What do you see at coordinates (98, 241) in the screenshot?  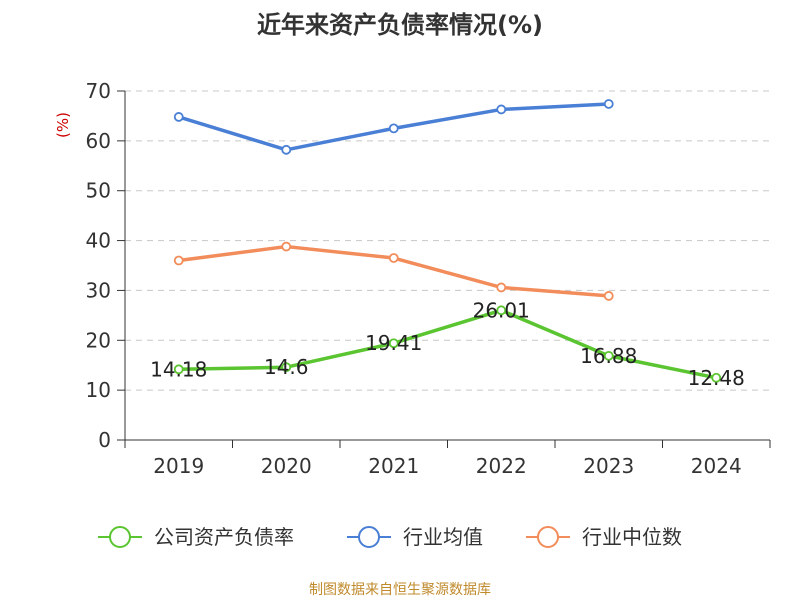 I see `y-tick-label: 40` at bounding box center [98, 241].